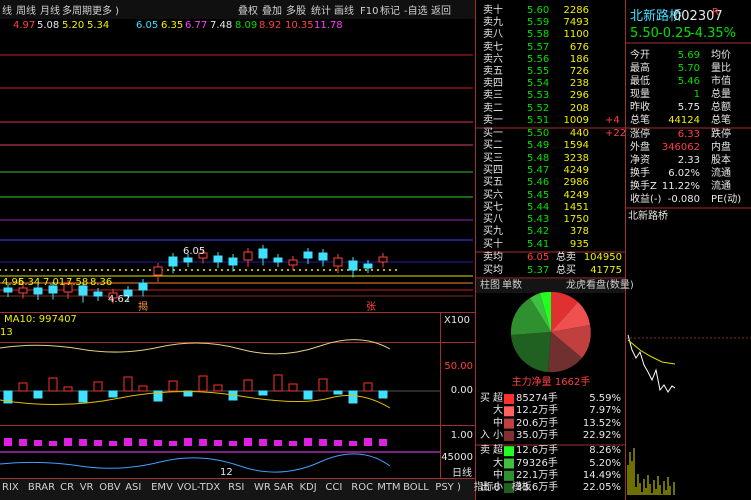  What do you see at coordinates (308, 487) in the screenshot?
I see `indicator-tab: KDJ` at bounding box center [308, 487].